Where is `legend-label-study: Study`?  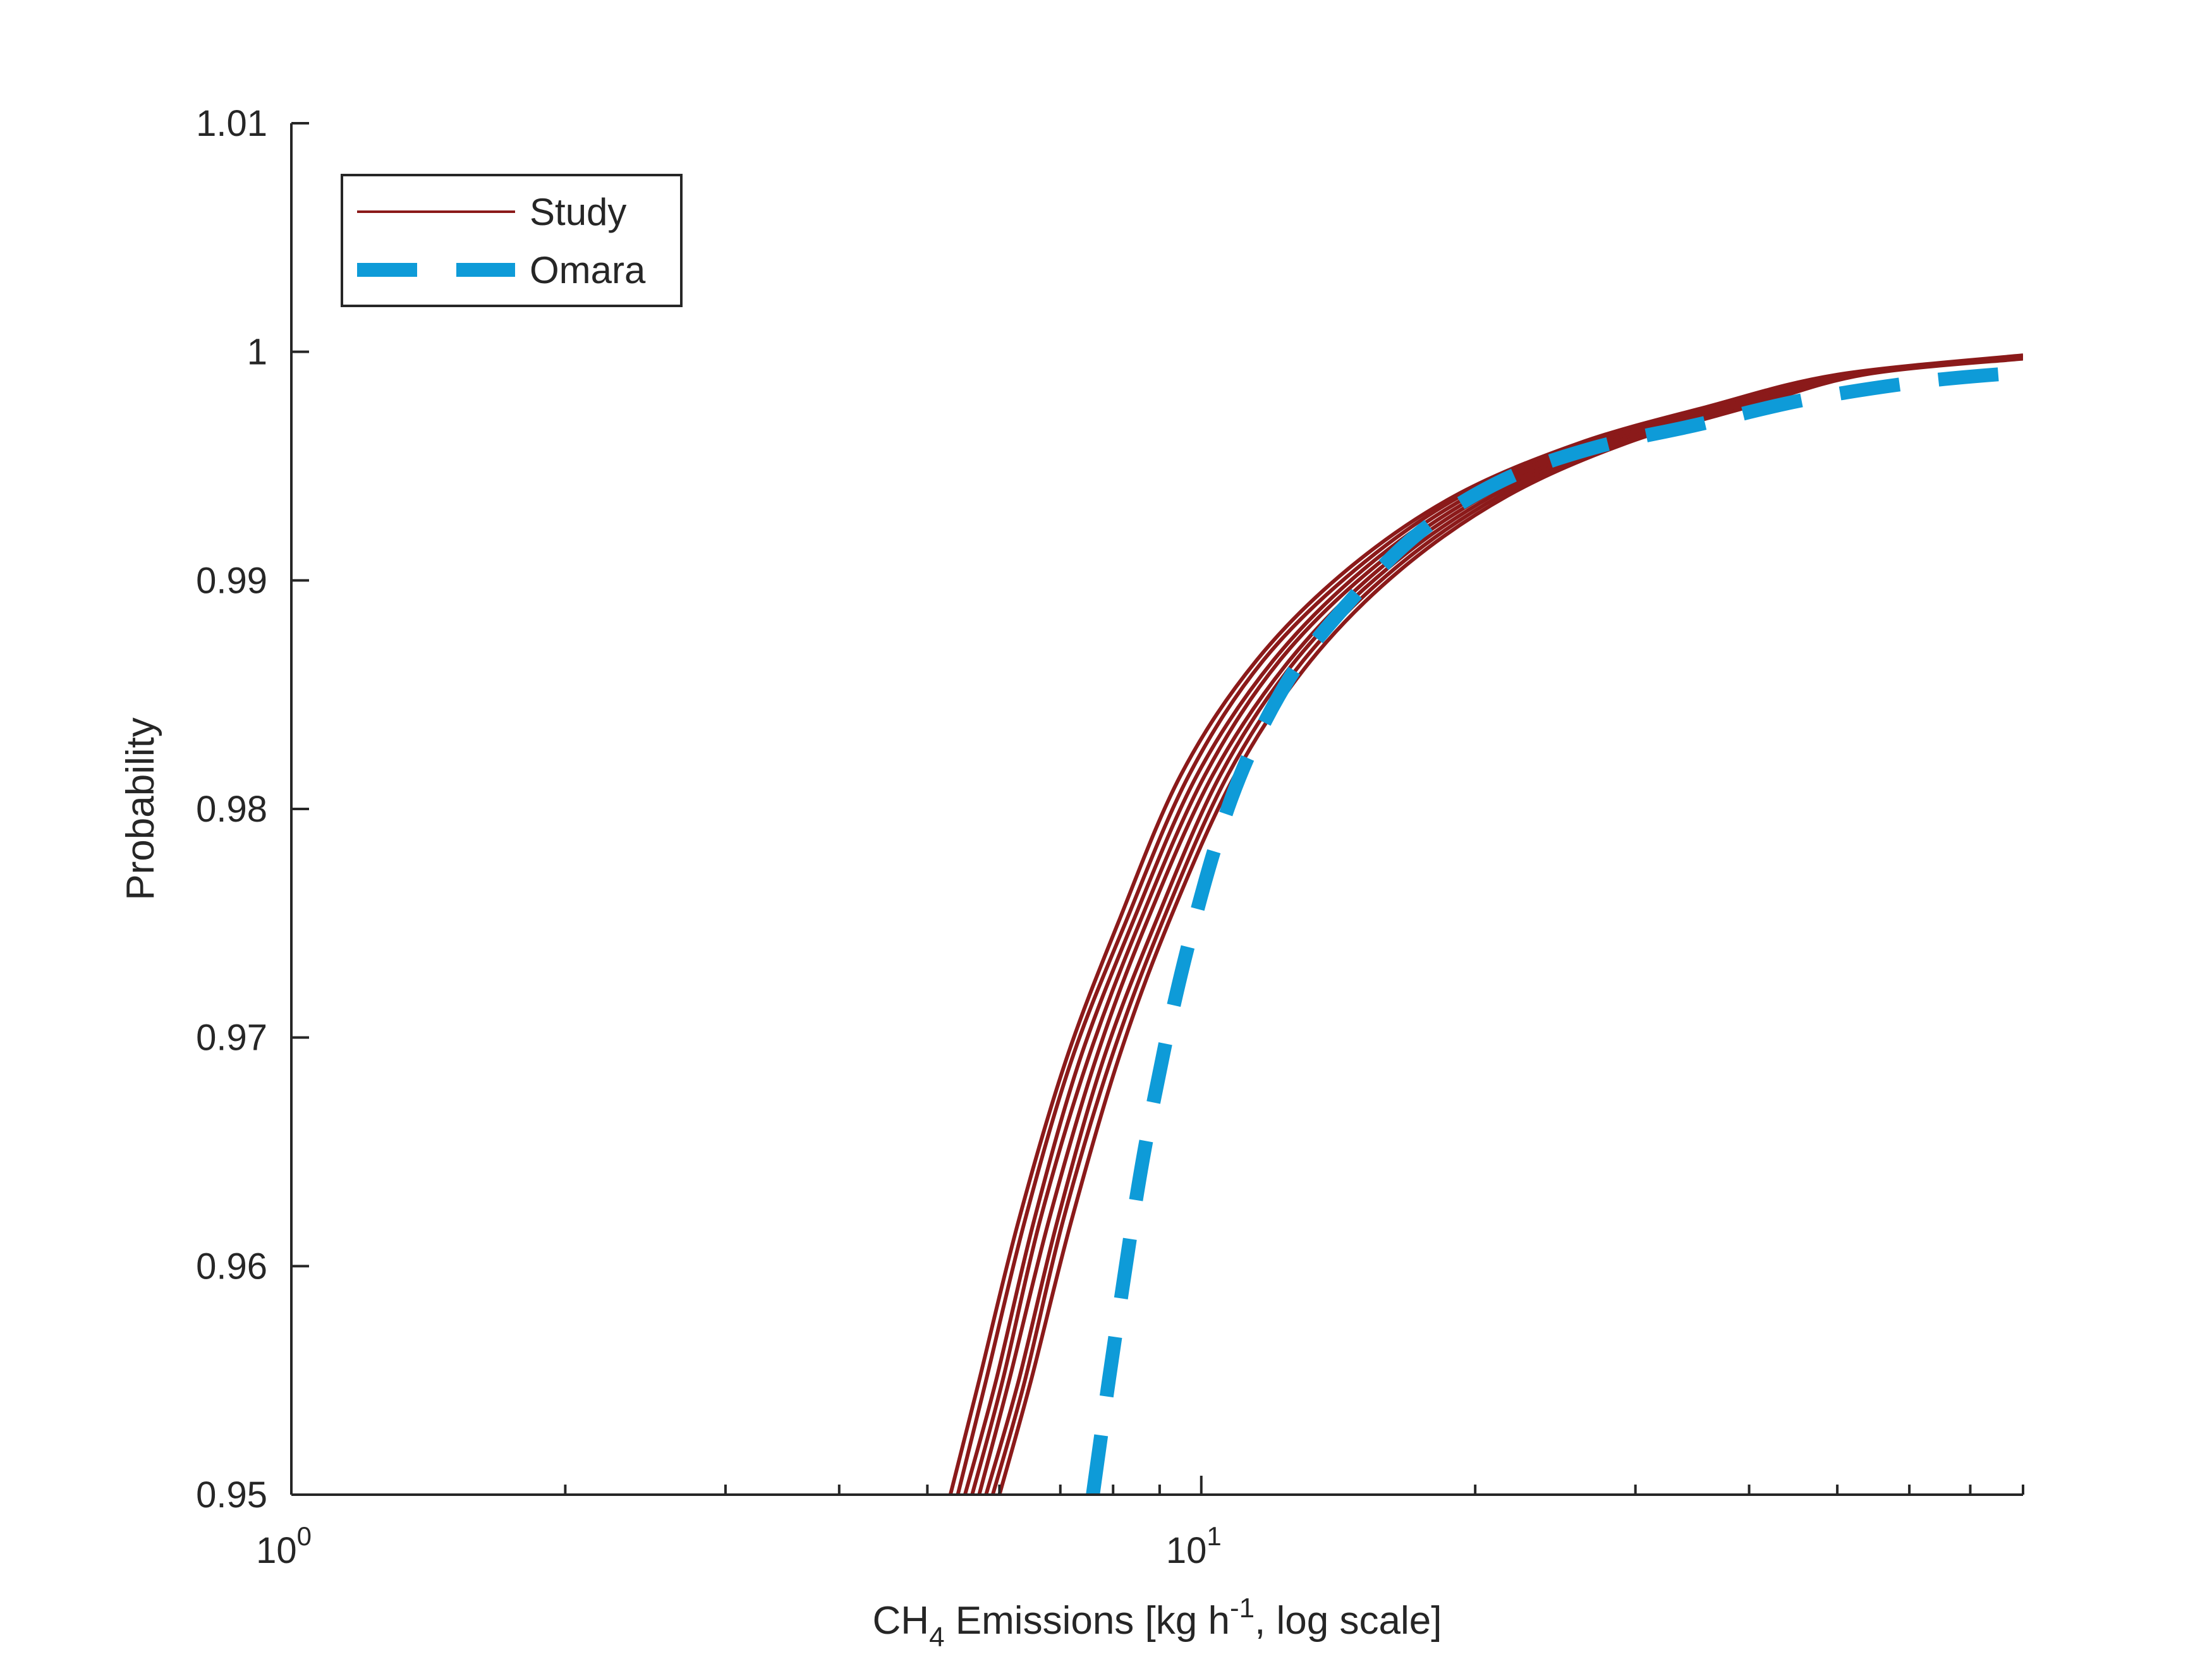
legend-label-study: Study is located at coordinates (578, 212).